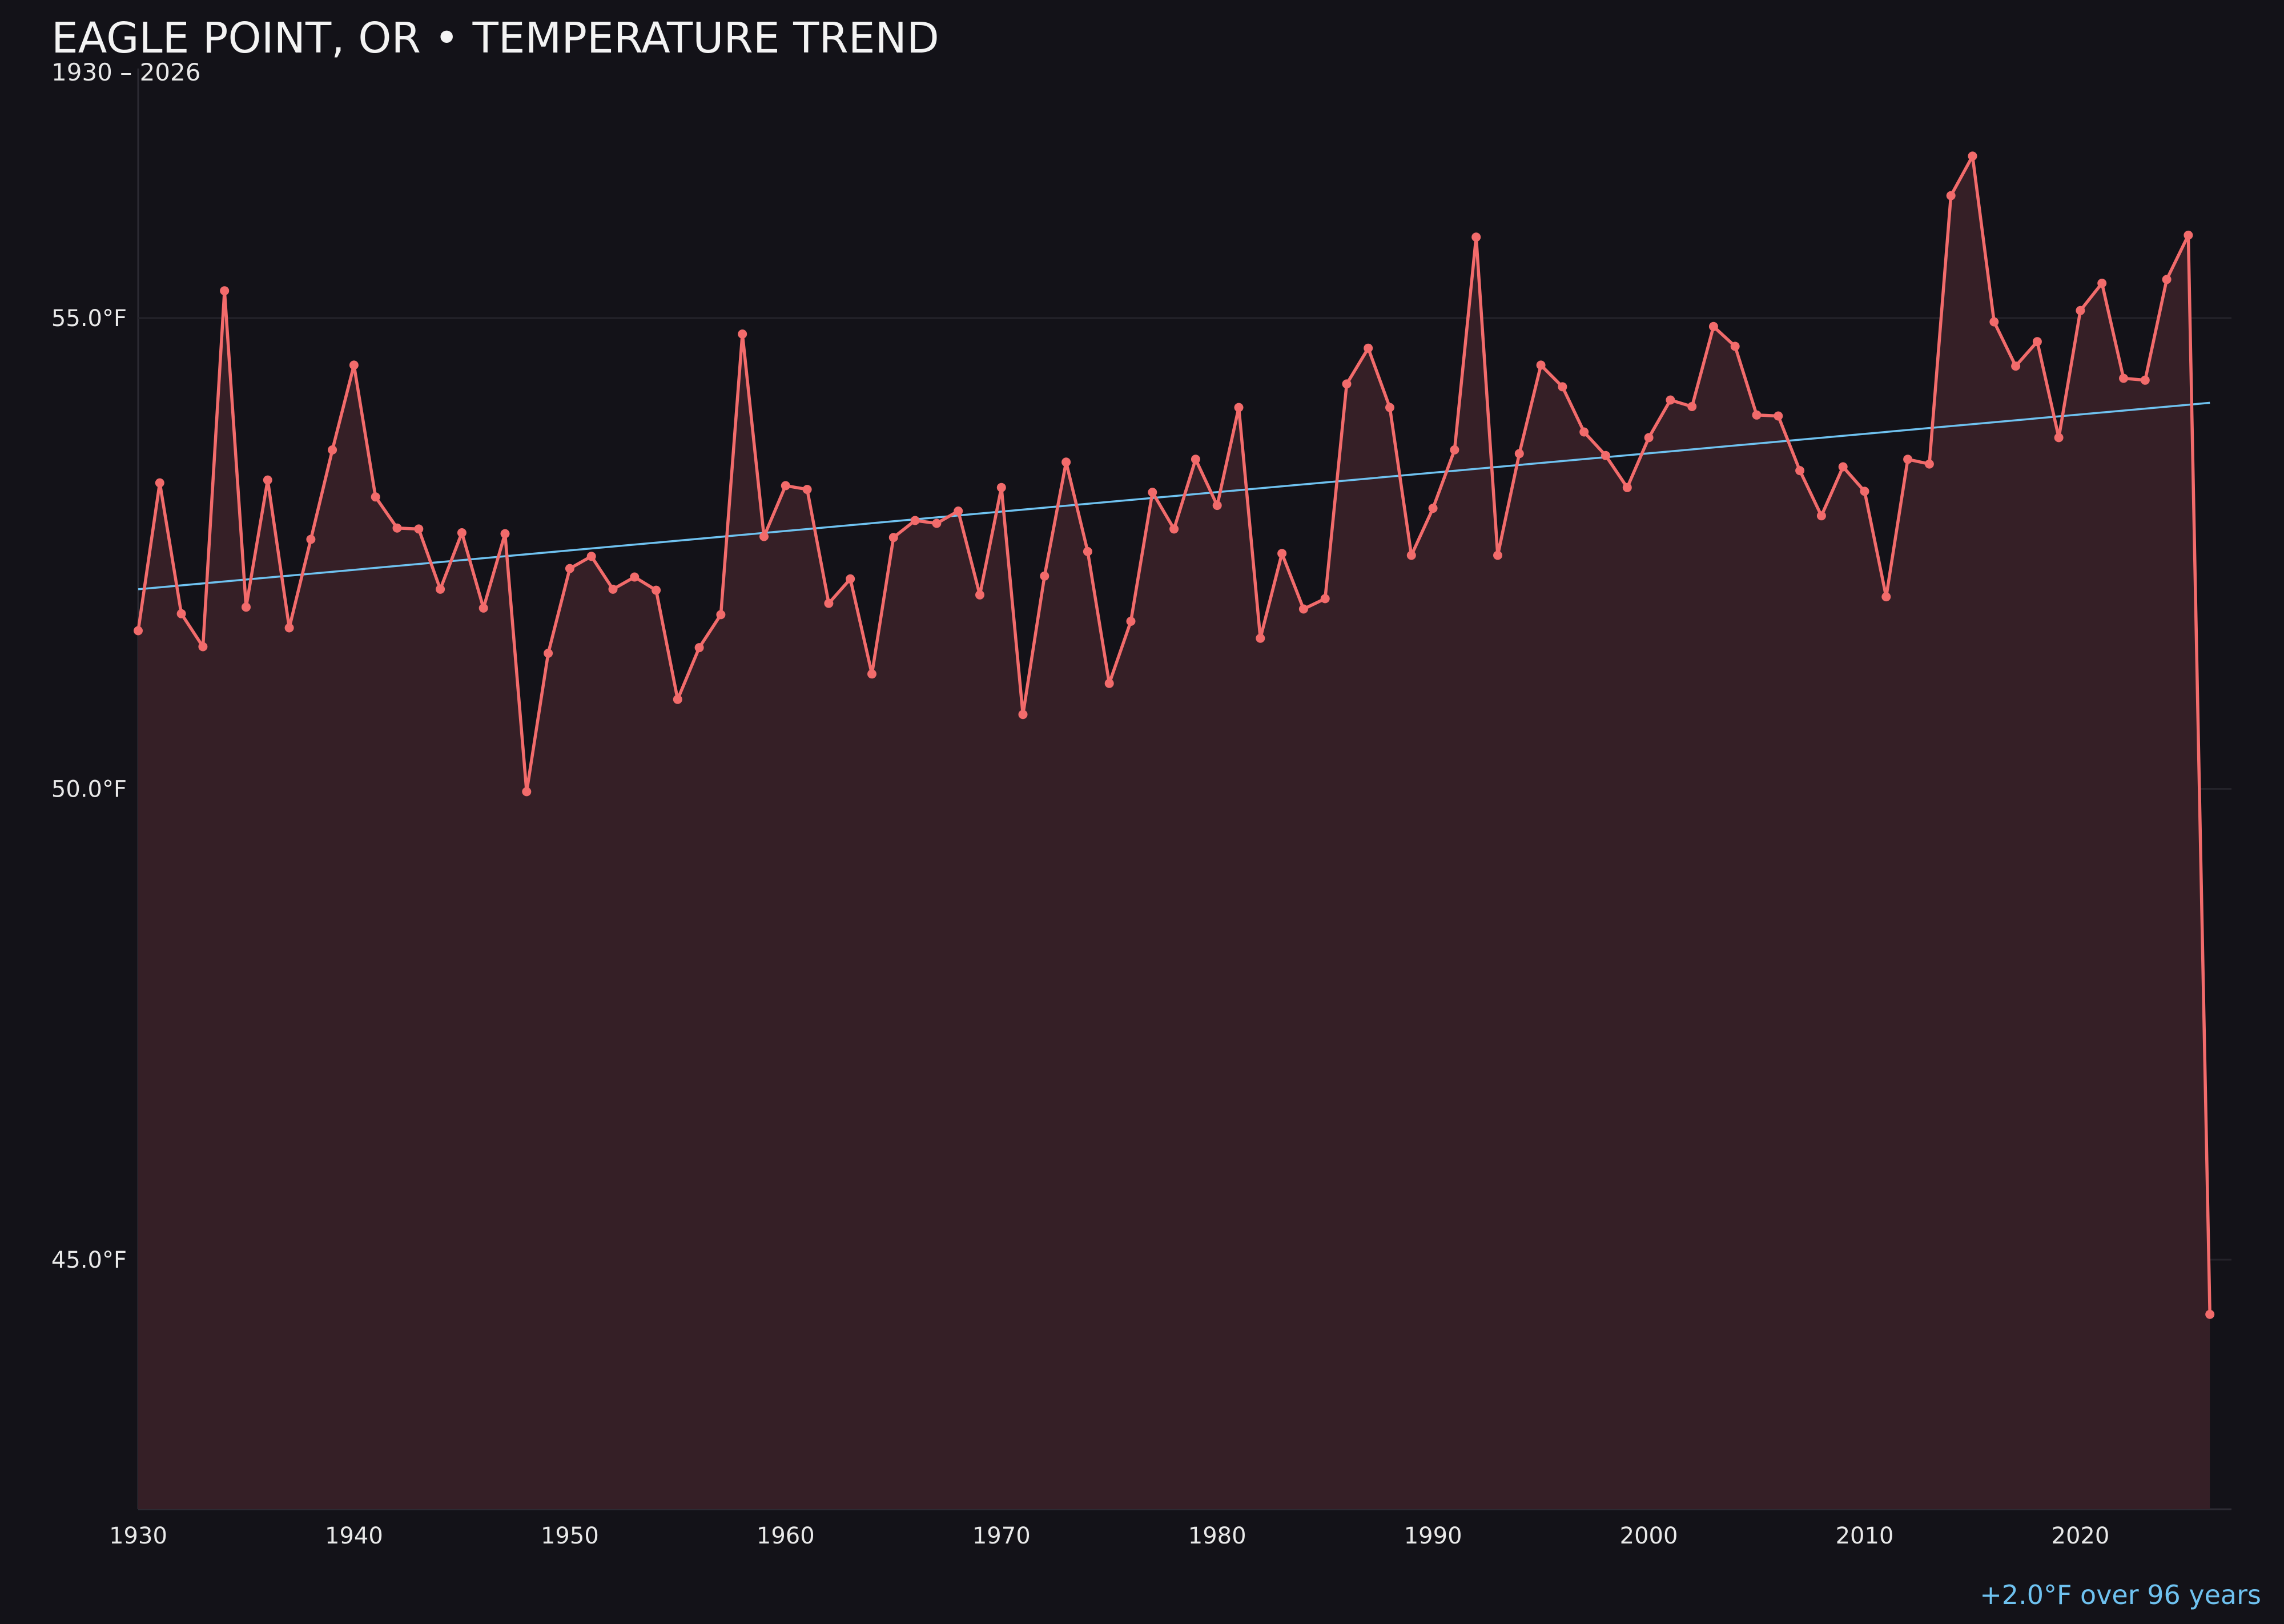 This screenshot has height=1624, width=2284. I want to click on y-tick-label: 45.0°F, so click(89, 1260).